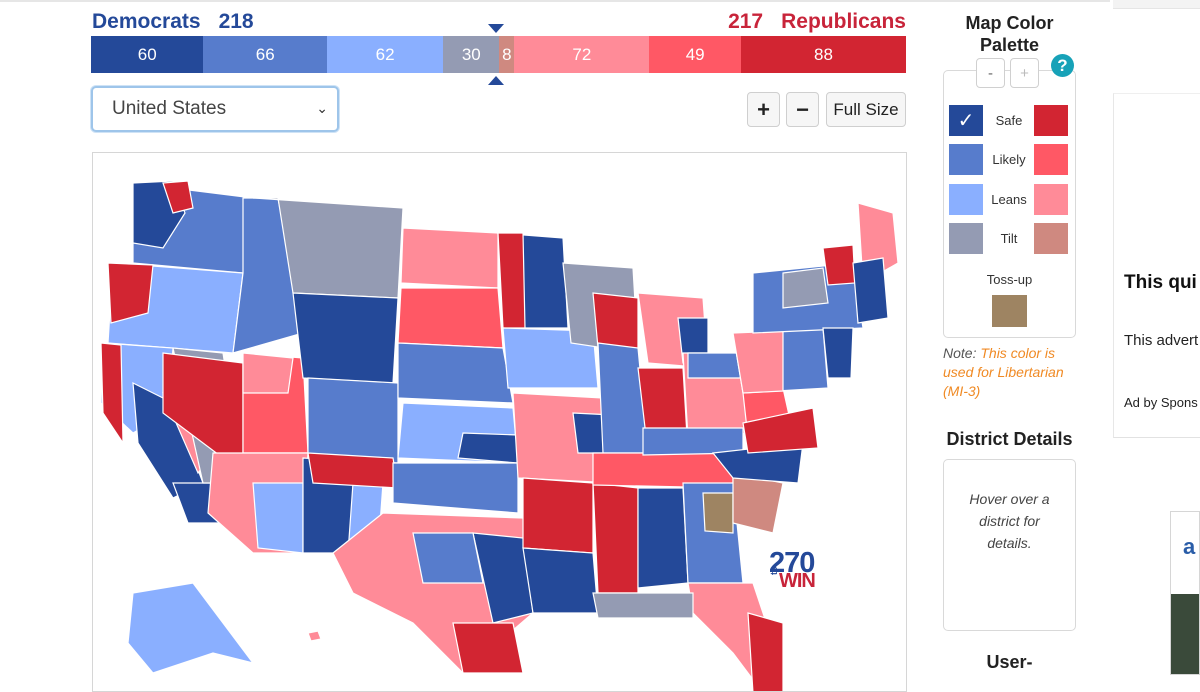  I want to click on district-vt, so click(839, 265).